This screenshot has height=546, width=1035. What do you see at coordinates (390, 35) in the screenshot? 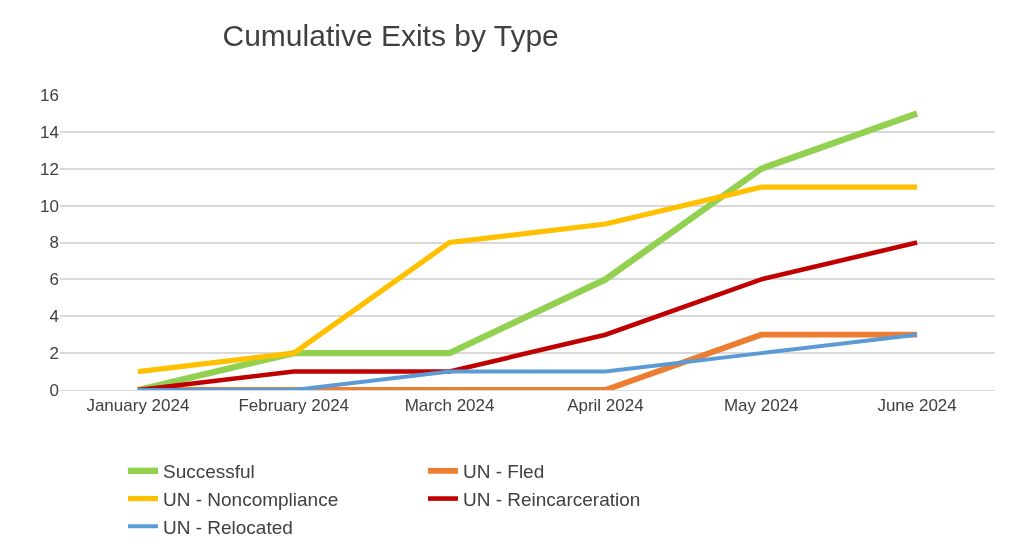
I see `chart-title: Cumulative Exits by Type` at bounding box center [390, 35].